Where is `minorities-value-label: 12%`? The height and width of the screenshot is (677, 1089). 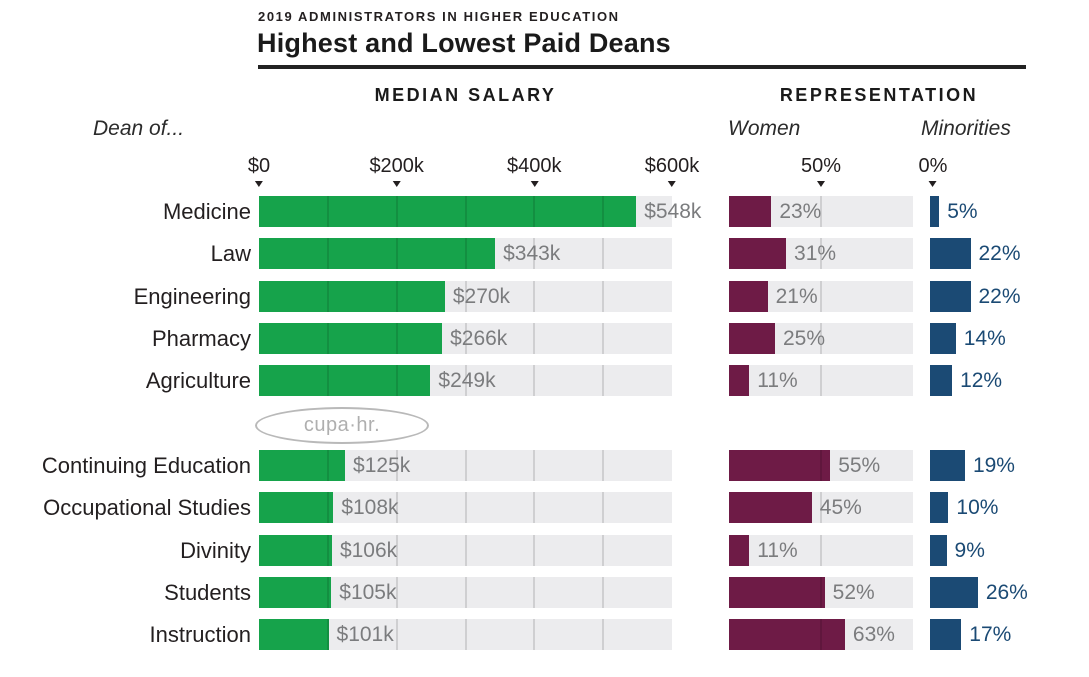
minorities-value-label: 12% is located at coordinates (981, 381).